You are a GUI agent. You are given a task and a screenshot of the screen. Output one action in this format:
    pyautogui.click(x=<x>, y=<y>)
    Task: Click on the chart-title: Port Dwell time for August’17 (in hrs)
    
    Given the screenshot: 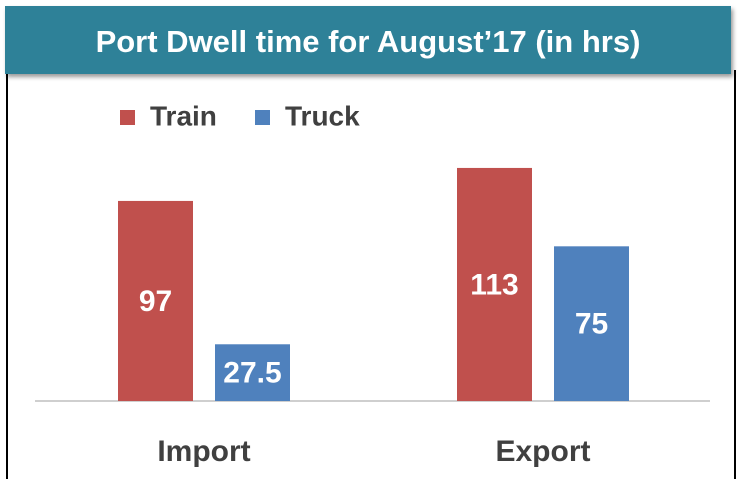 What is the action you would take?
    pyautogui.click(x=368, y=41)
    